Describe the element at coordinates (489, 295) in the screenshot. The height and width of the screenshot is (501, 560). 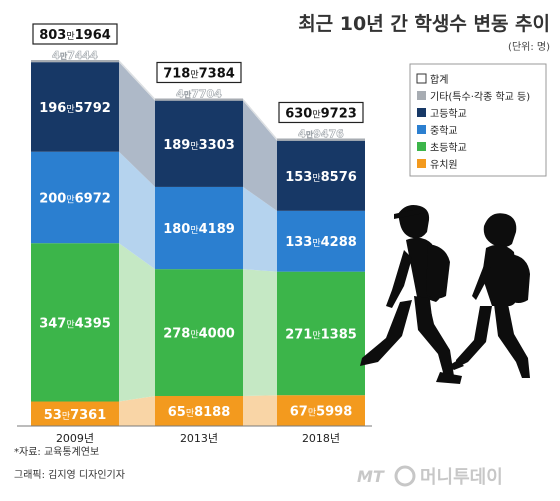
I see `girl-silhouette` at that location.